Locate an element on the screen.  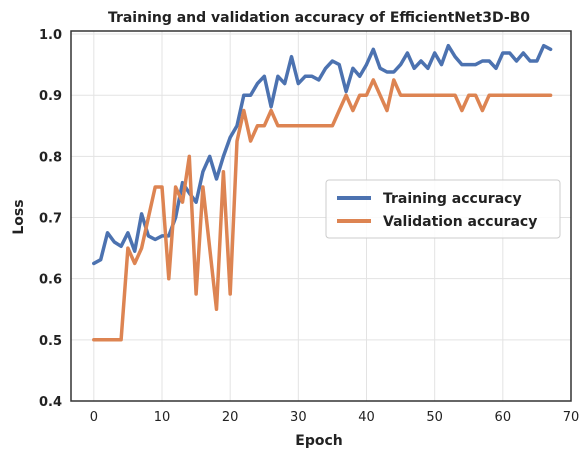
legend-label-training: Training accuracy is located at coordinates (452, 199).